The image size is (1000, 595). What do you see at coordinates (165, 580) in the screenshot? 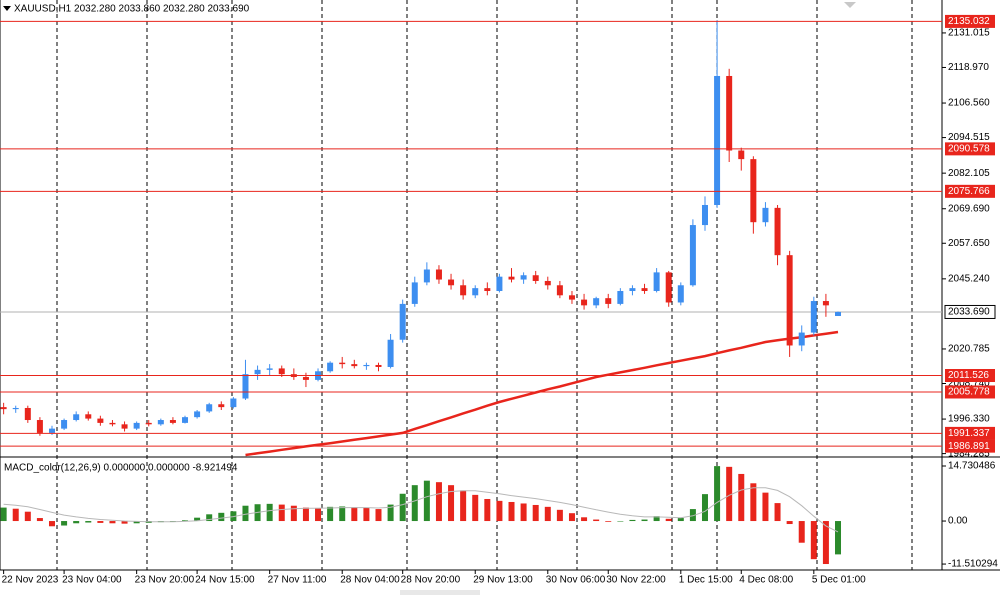
I see `x-tick-label: 23 Nov 20:00` at bounding box center [165, 580].